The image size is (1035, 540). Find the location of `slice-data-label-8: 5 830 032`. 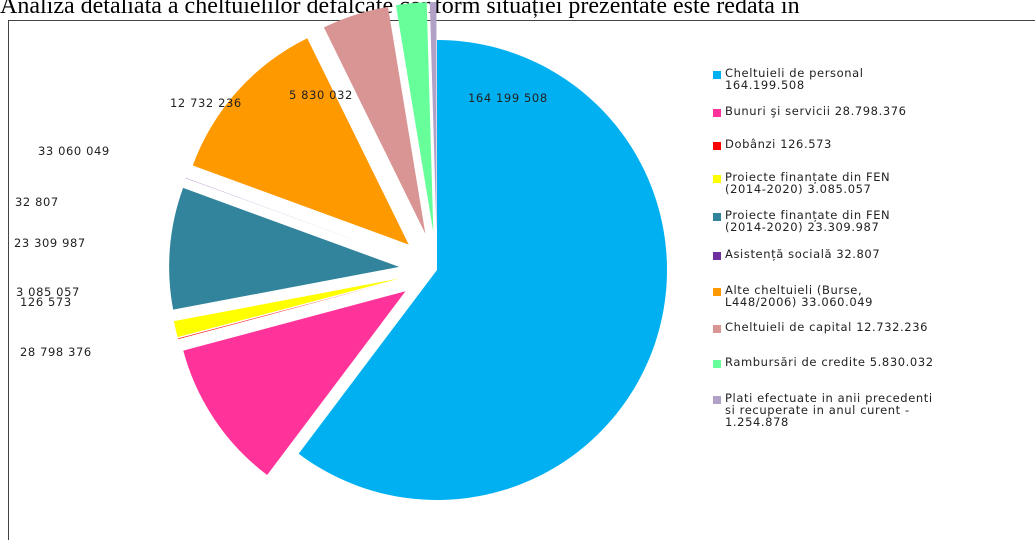

slice-data-label-8: 5 830 032 is located at coordinates (321, 95).